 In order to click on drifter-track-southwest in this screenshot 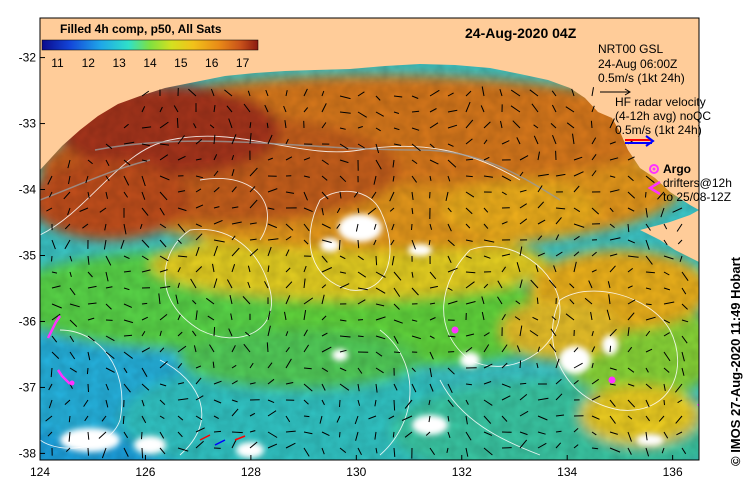, I will do `click(63, 377)`.